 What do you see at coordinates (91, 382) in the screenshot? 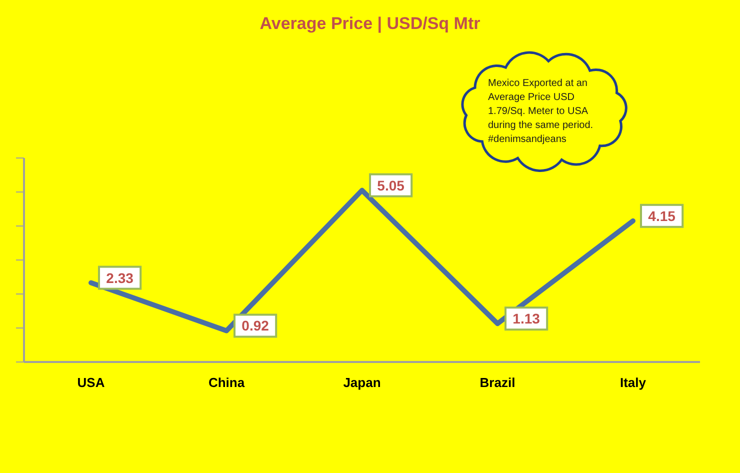
I see `x-tick-label: USA` at bounding box center [91, 382].